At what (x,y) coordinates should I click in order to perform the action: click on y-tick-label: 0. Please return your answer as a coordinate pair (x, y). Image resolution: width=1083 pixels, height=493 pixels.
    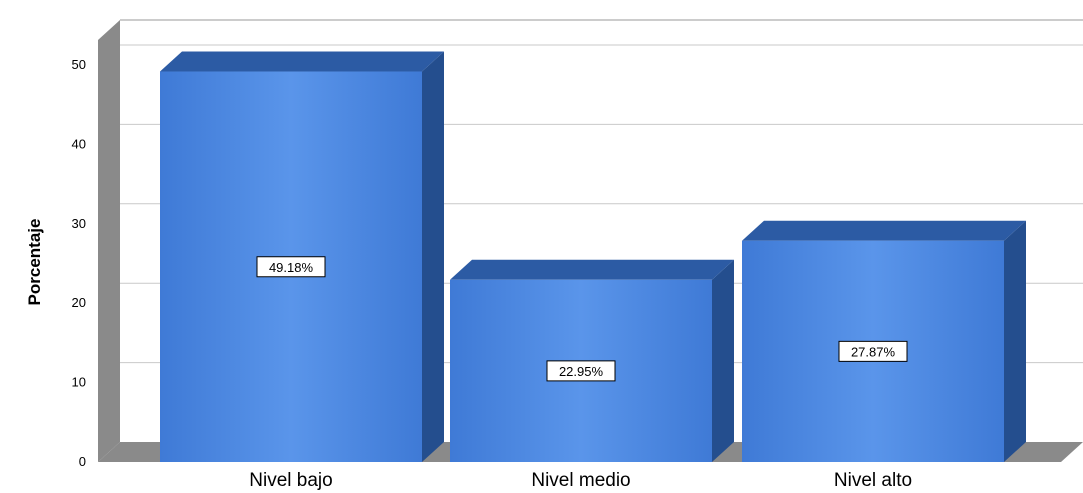
    Looking at the image, I should click on (82, 461).